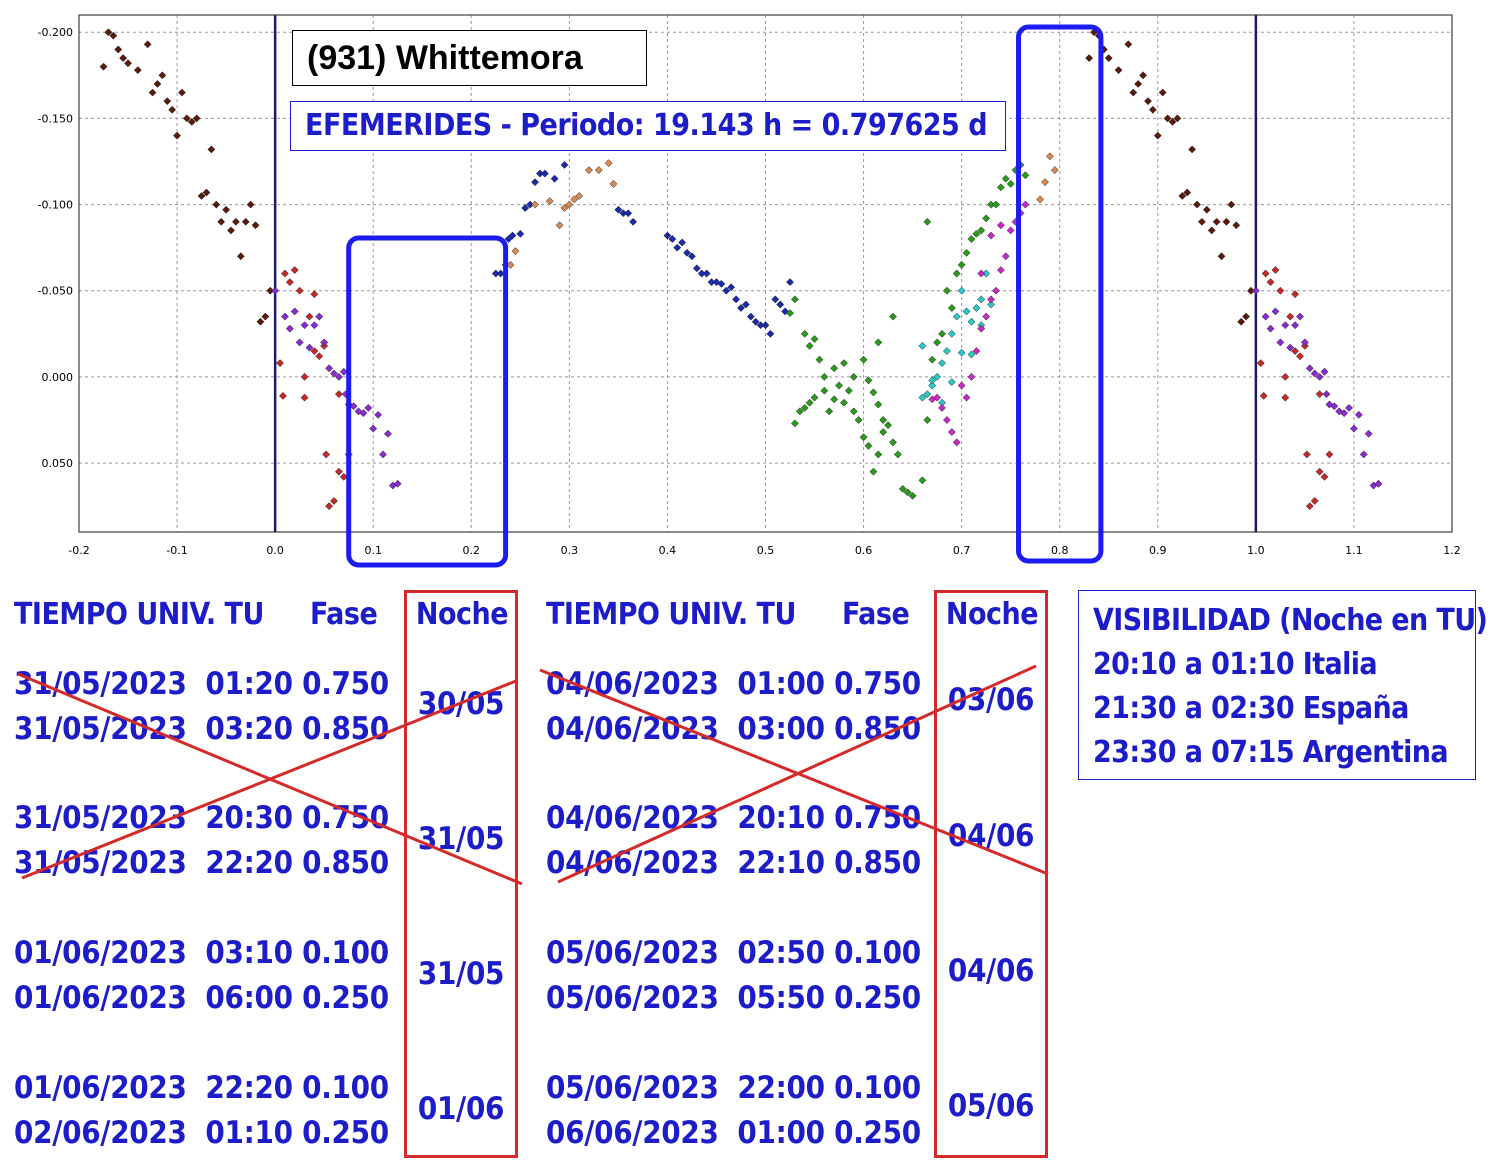  Describe the element at coordinates (201, 1133) in the screenshot. I see `table-row: 02/06/2023 01:10 0.250` at that location.